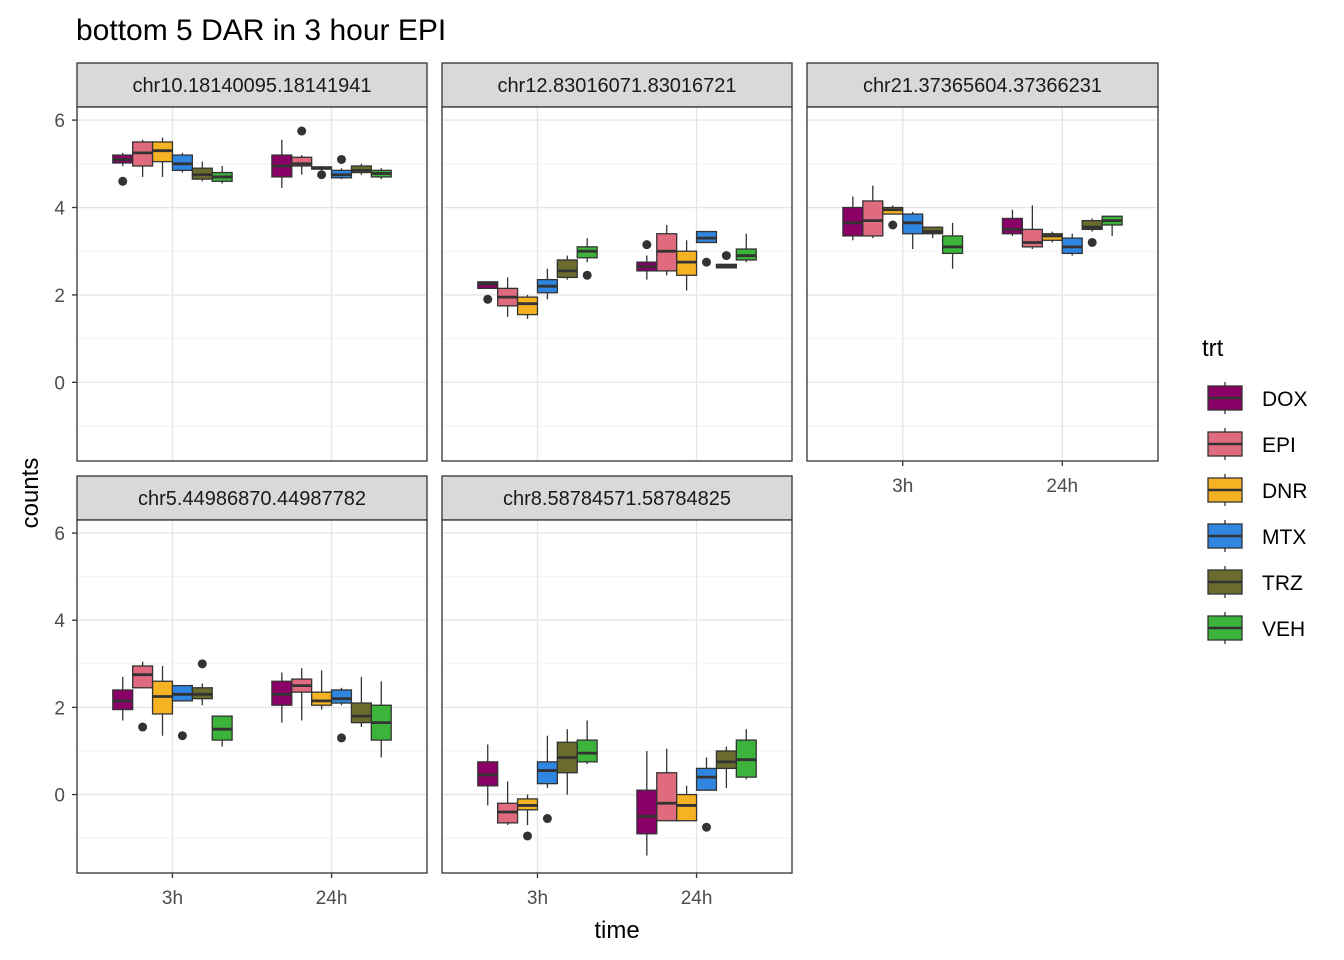  Describe the element at coordinates (1256, 536) in the screenshot. I see `legend-item-mtx: MTX` at that location.